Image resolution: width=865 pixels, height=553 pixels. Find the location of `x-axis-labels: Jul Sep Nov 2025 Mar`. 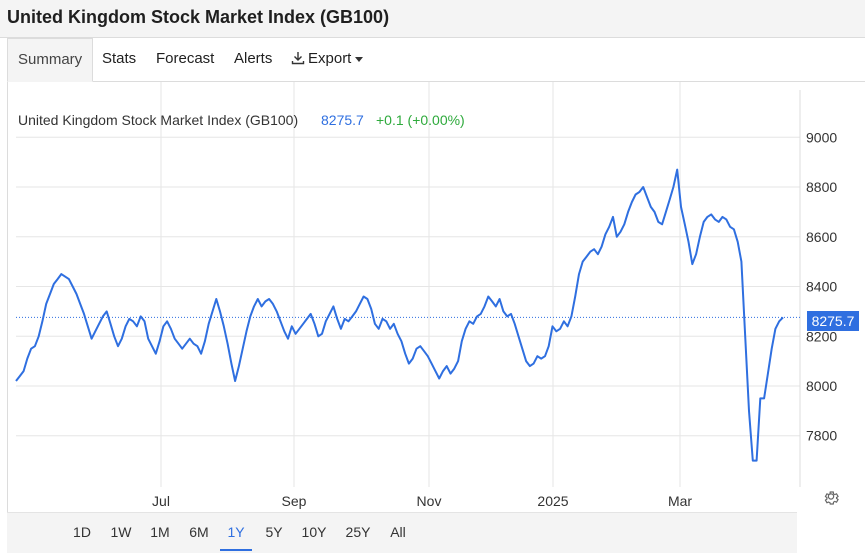

x-axis-labels: Jul Sep Nov 2025 Mar is located at coordinates (422, 501).